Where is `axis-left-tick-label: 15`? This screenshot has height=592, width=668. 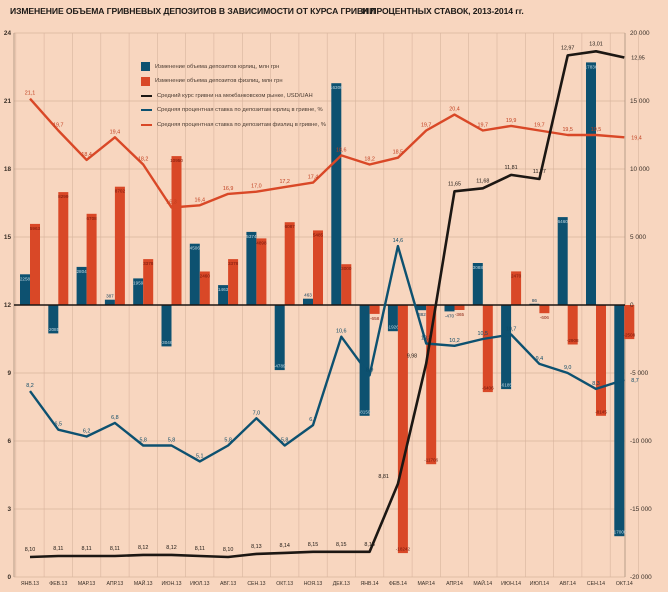 axis-left-tick-label: 15 is located at coordinates (8, 237).